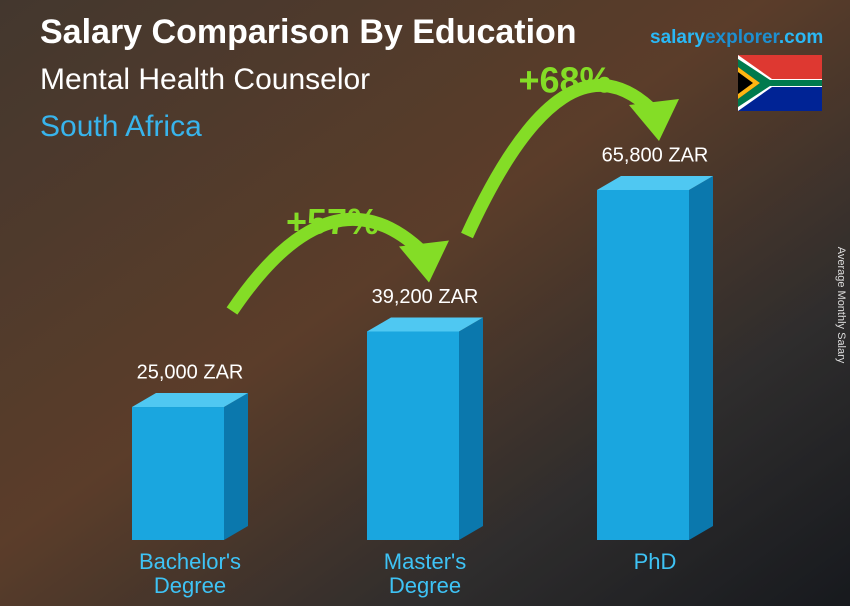 This screenshot has width=850, height=606. Describe the element at coordinates (308, 32) in the screenshot. I see `chart-title: Salary Comparison By Education` at that location.